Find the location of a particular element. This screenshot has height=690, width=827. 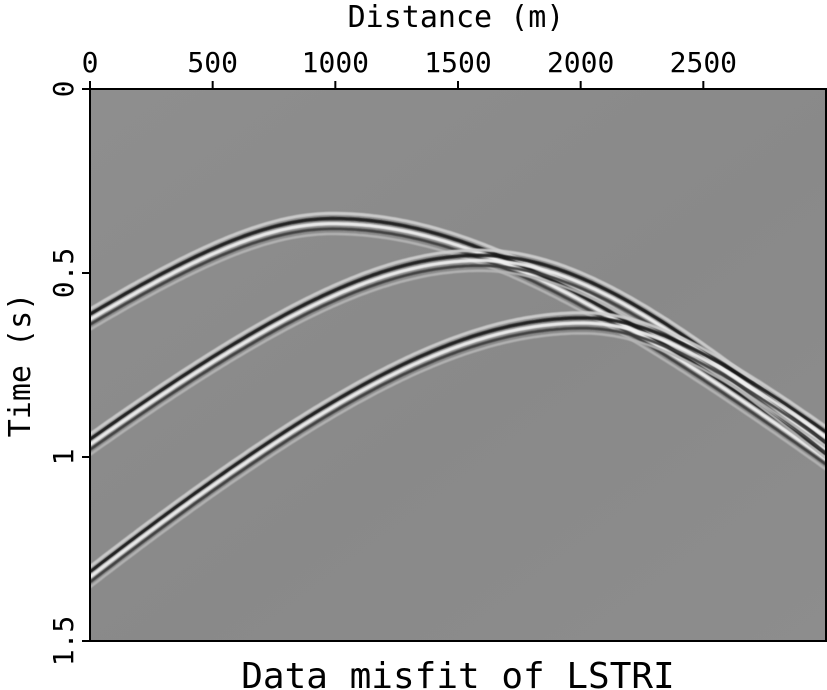

y-tick-label: 1.5 is located at coordinates (63, 641).